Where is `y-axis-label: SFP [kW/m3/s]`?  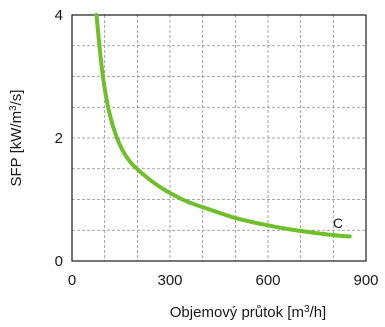 y-axis-label: SFP [kW/m3/s] is located at coordinates (17, 138).